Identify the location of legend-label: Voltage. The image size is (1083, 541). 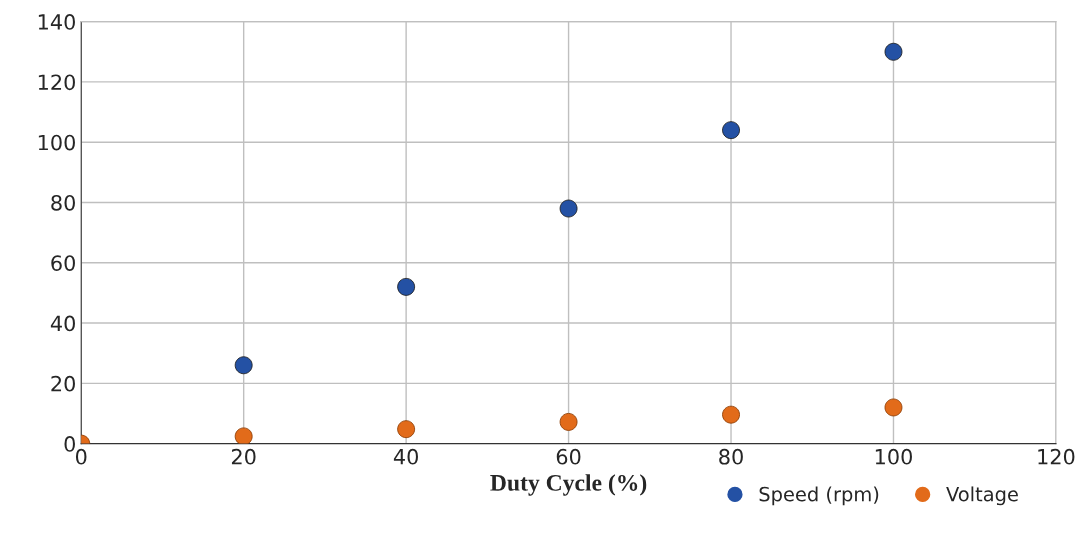
(982, 496).